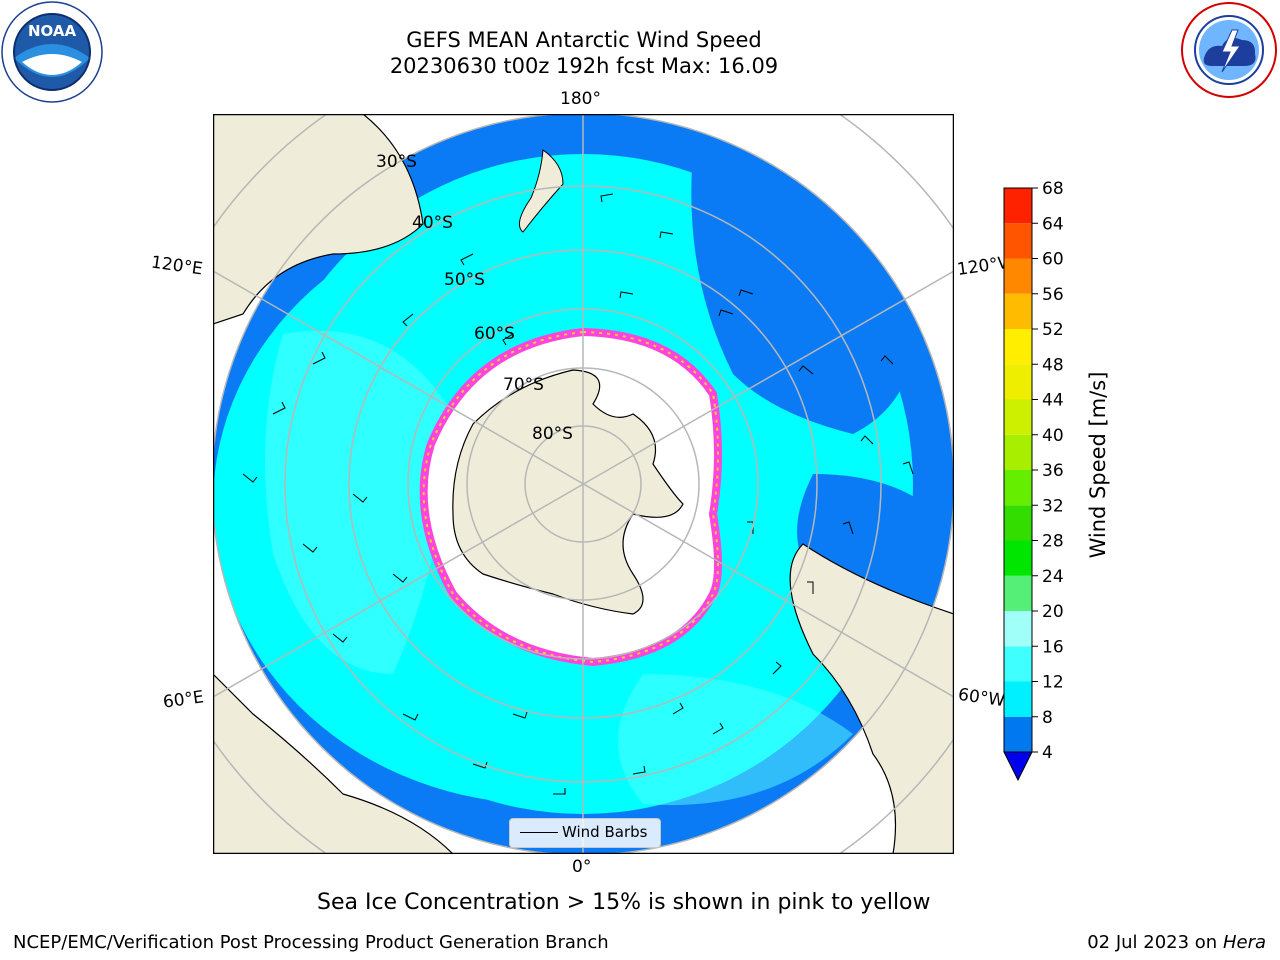 The image size is (1280, 960). What do you see at coordinates (494, 334) in the screenshot?
I see `lat-label-60s: 60°S` at bounding box center [494, 334].